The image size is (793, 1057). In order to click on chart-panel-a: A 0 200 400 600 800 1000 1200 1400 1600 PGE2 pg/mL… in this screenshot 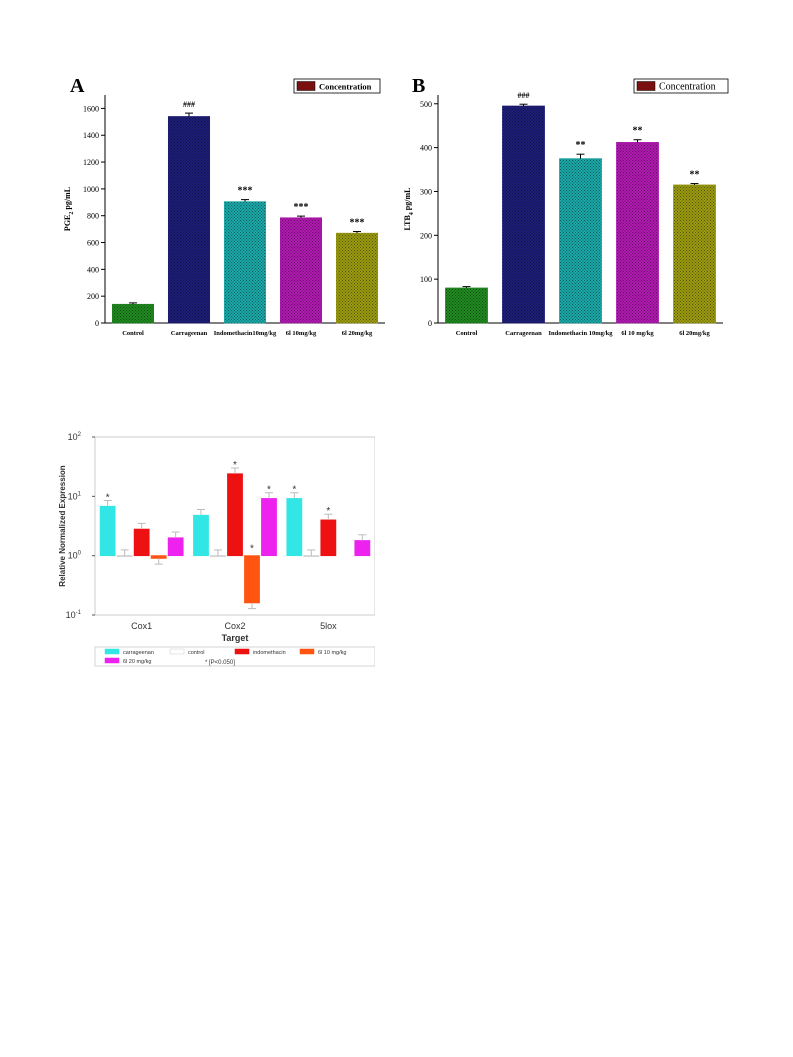, I will do `click(225, 205)`.